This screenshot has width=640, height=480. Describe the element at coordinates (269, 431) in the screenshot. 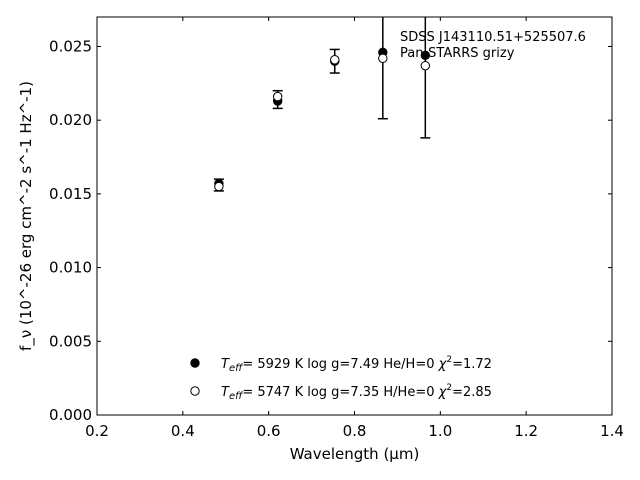

I see `x-tick-label: 0.6` at that location.